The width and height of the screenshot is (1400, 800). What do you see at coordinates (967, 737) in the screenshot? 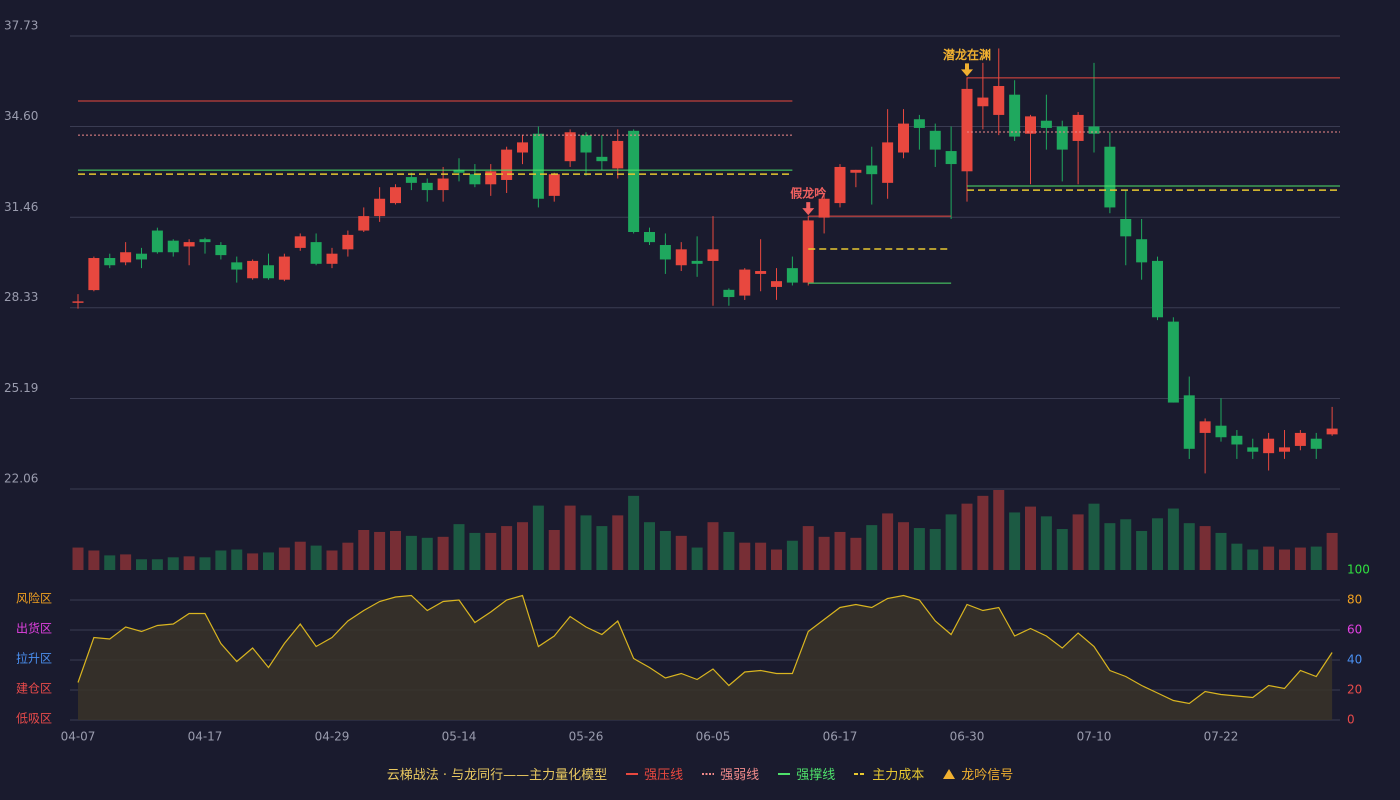
I see `x-tick-label: 06-30` at bounding box center [967, 737].